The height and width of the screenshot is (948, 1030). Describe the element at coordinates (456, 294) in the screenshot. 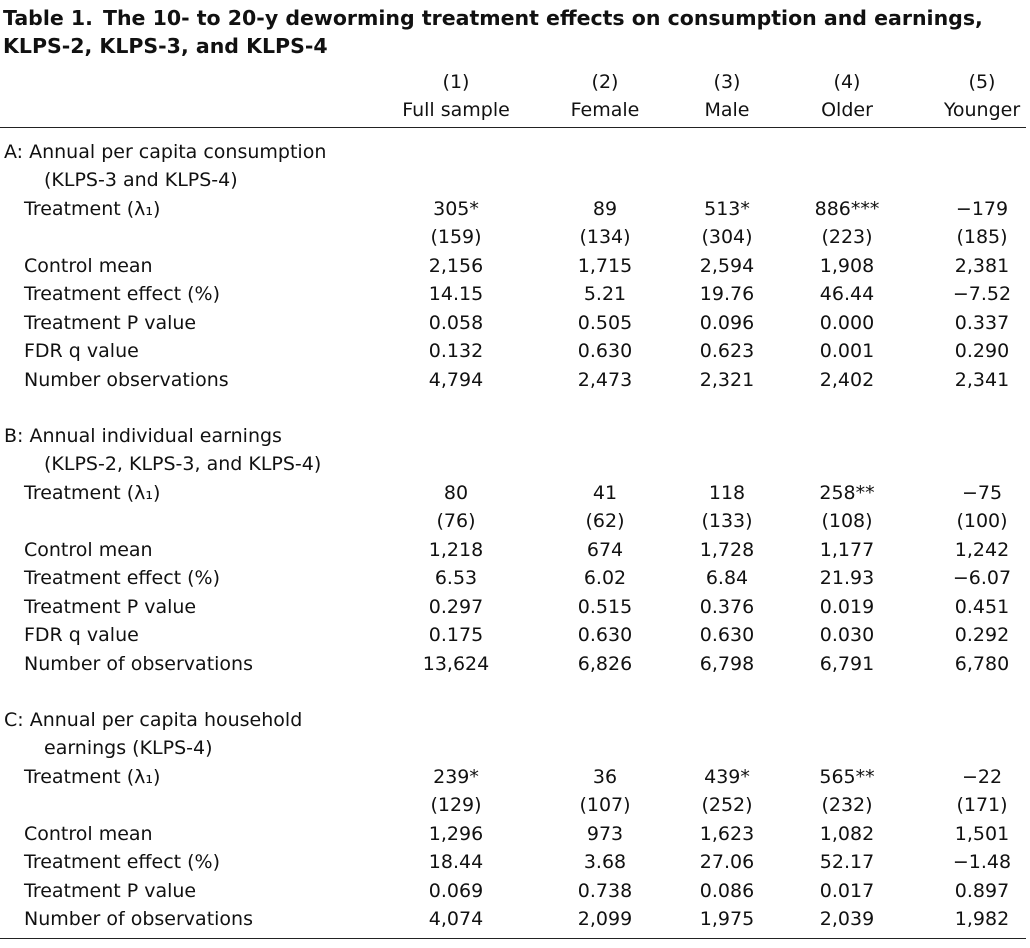

I see `table-cell: 14.15` at that location.